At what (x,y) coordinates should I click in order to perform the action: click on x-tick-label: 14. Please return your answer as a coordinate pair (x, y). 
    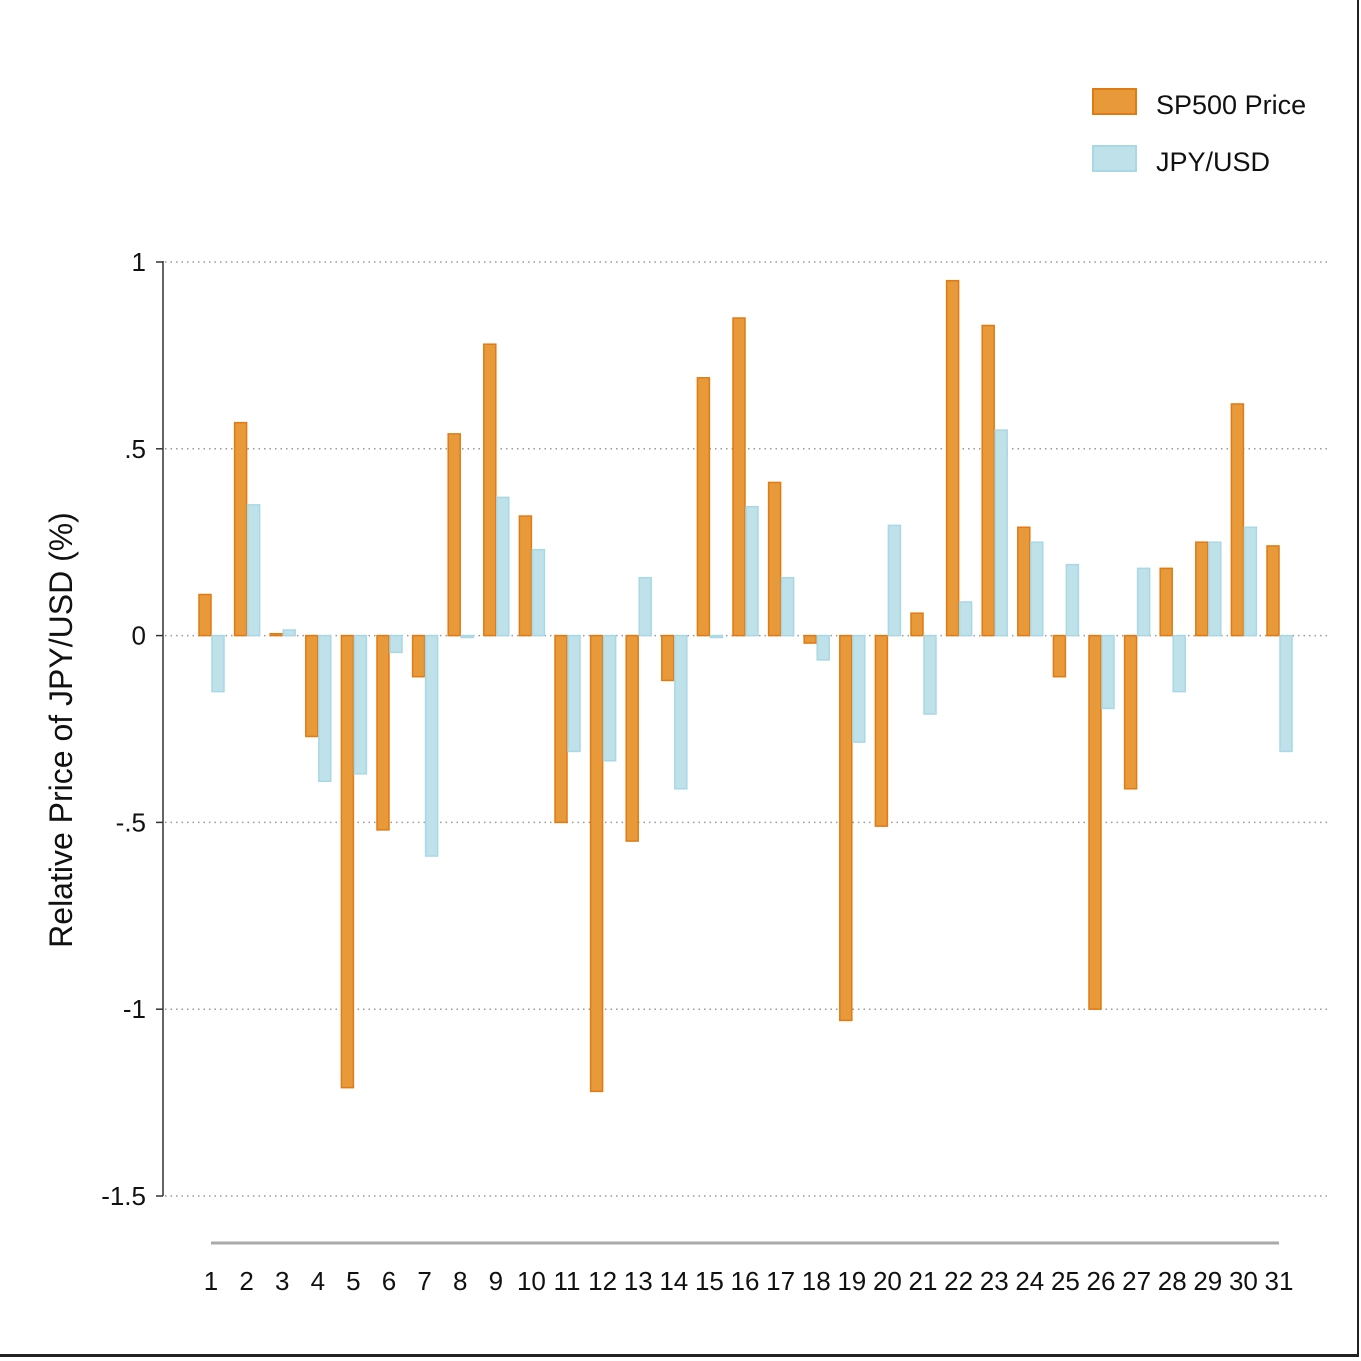
    Looking at the image, I should click on (673, 1281).